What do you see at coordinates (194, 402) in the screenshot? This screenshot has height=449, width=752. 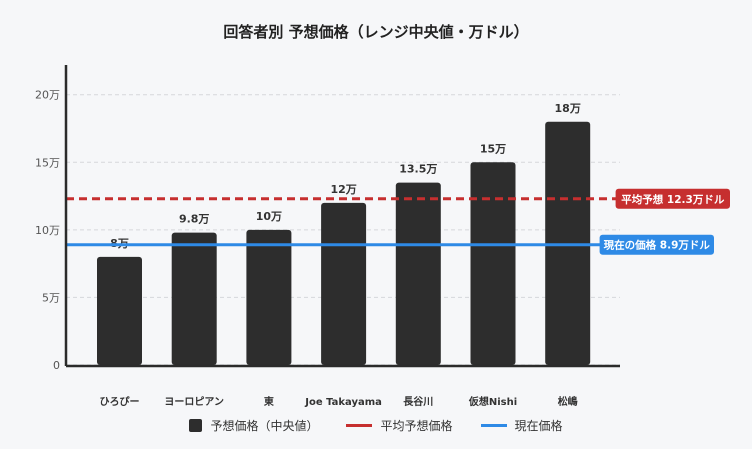 I see `x-tick-label: ヨーロピアン` at bounding box center [194, 402].